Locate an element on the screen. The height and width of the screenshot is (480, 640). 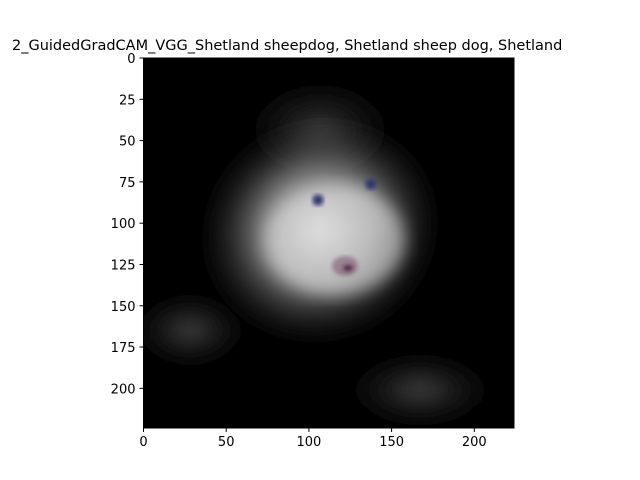
x-tick-label: 100 is located at coordinates (308, 442).